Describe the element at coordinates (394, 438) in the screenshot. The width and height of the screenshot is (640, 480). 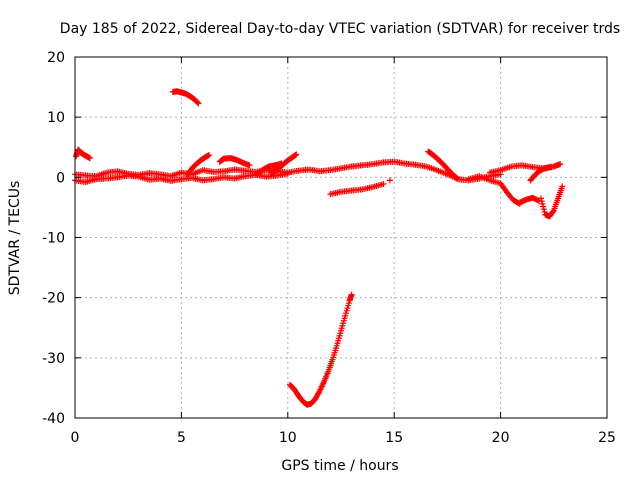
I see `x-tick-label: 15` at that location.